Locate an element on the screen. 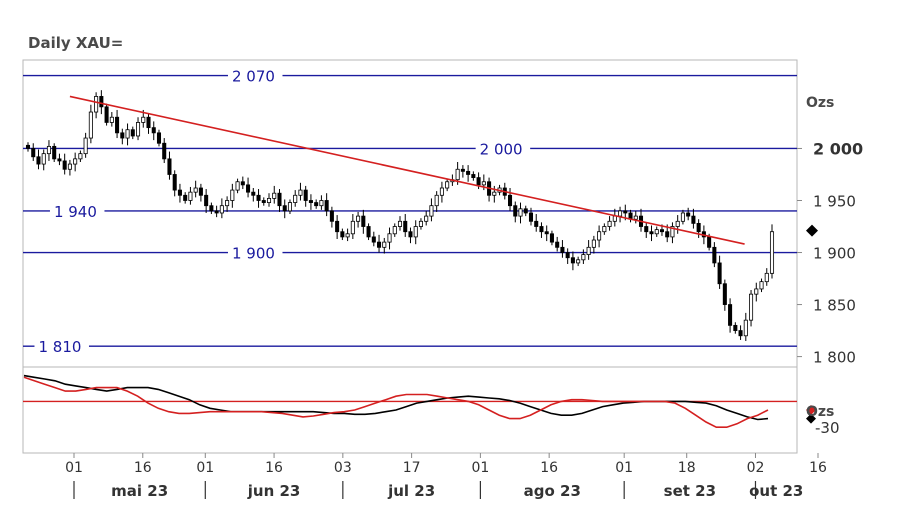 The image size is (900, 506). x-tick-label-8: 01 is located at coordinates (624, 468).